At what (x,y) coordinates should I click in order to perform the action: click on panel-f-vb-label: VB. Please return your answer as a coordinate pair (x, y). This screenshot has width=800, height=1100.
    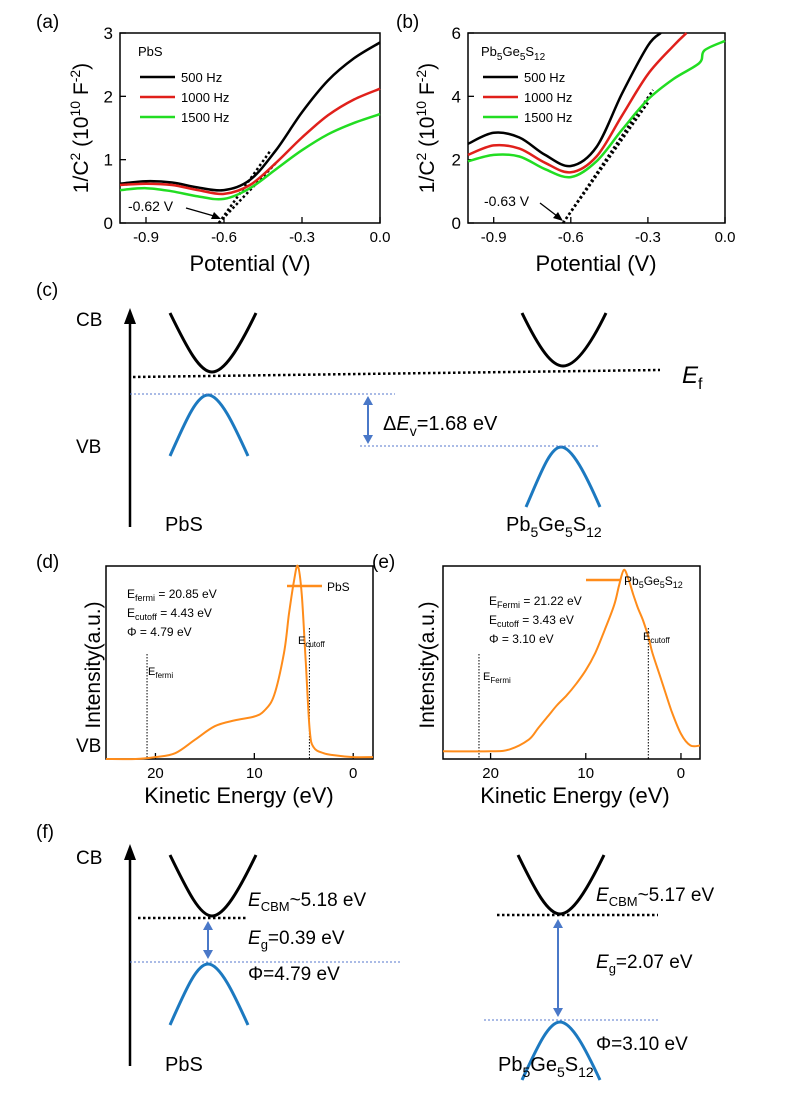
    Looking at the image, I should click on (88, 746).